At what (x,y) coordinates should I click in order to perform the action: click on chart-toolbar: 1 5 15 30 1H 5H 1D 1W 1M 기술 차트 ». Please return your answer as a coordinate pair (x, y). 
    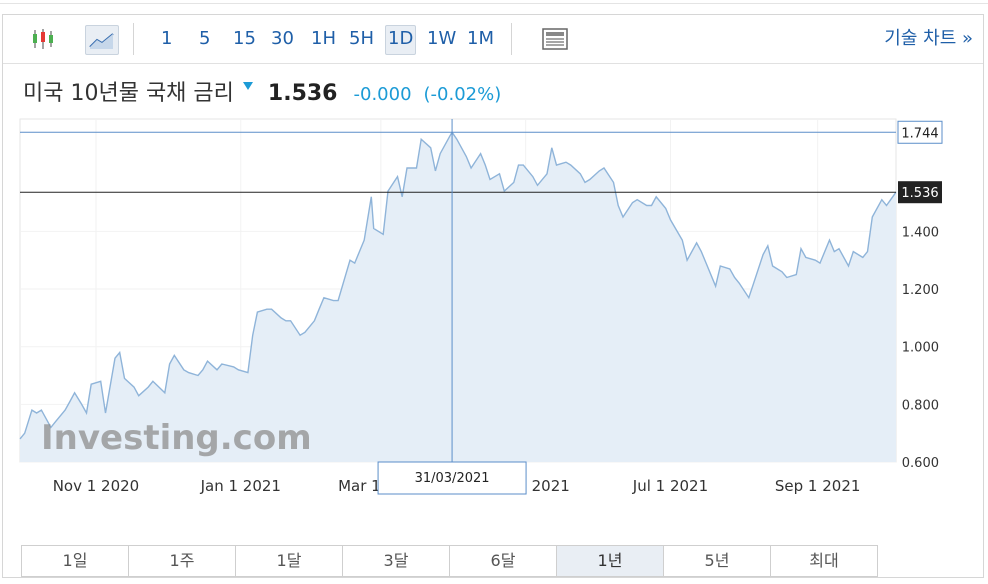
    Looking at the image, I should click on (493, 39).